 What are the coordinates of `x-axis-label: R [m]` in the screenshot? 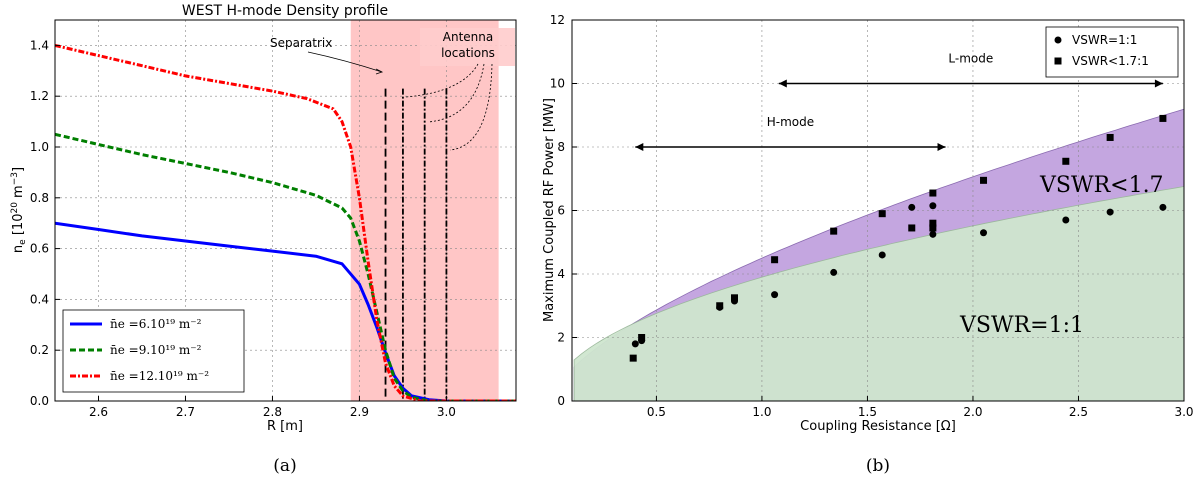 It's located at (285, 426).